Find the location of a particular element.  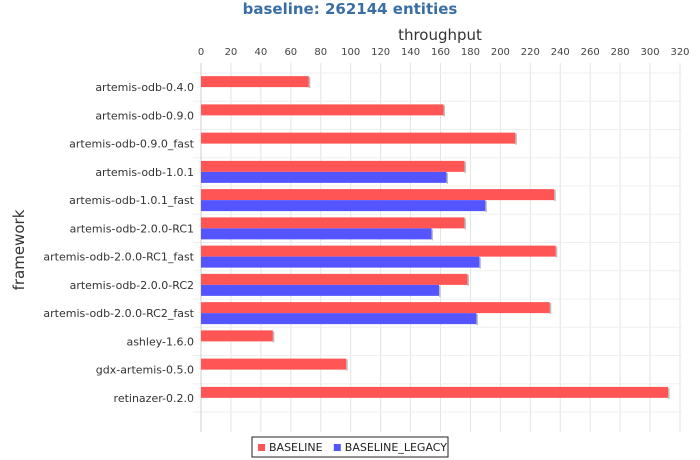

legend-label: BASELINE_LEGACY is located at coordinates (396, 447).